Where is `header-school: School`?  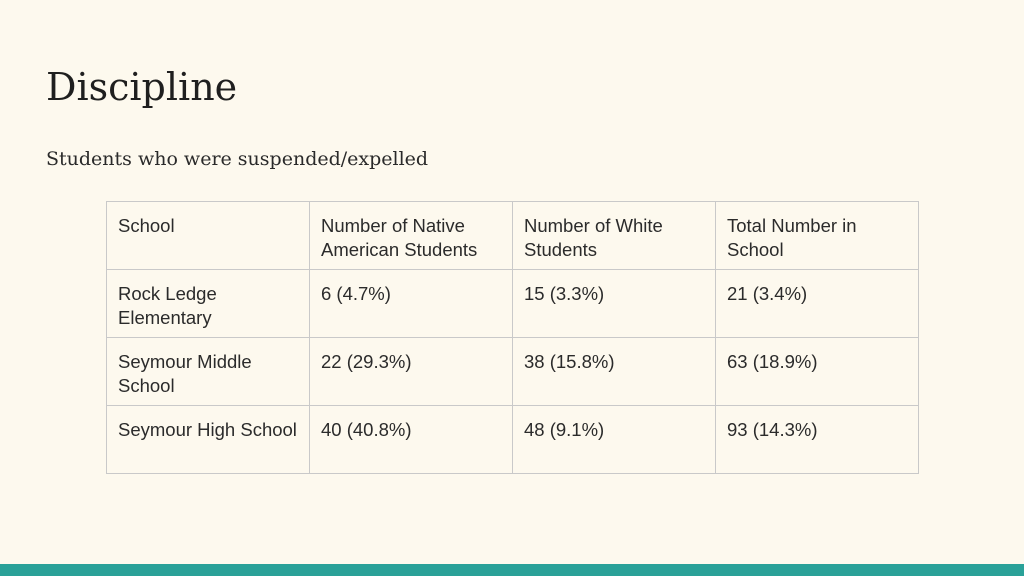 header-school: School is located at coordinates (208, 235).